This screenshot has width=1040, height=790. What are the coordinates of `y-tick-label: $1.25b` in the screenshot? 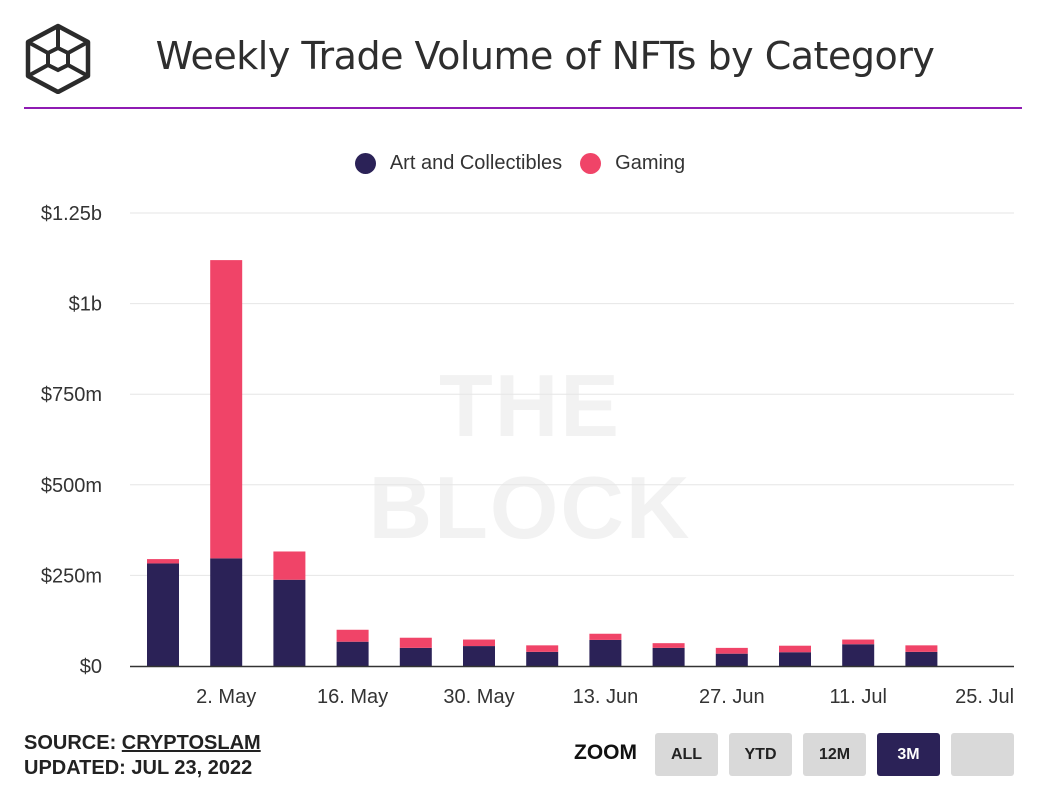 It's located at (71, 214).